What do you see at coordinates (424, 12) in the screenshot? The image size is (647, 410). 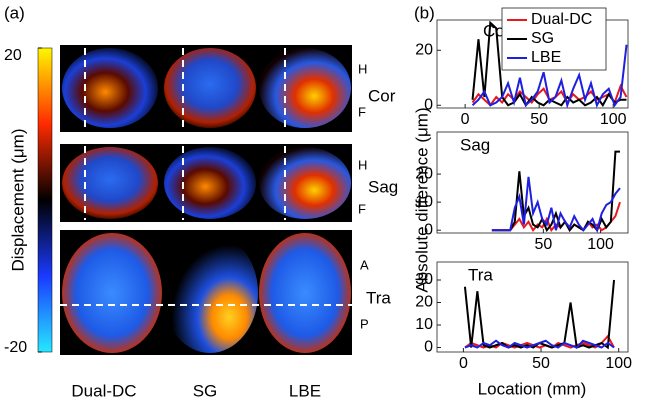 I see `panel-label: (b)` at bounding box center [424, 12].